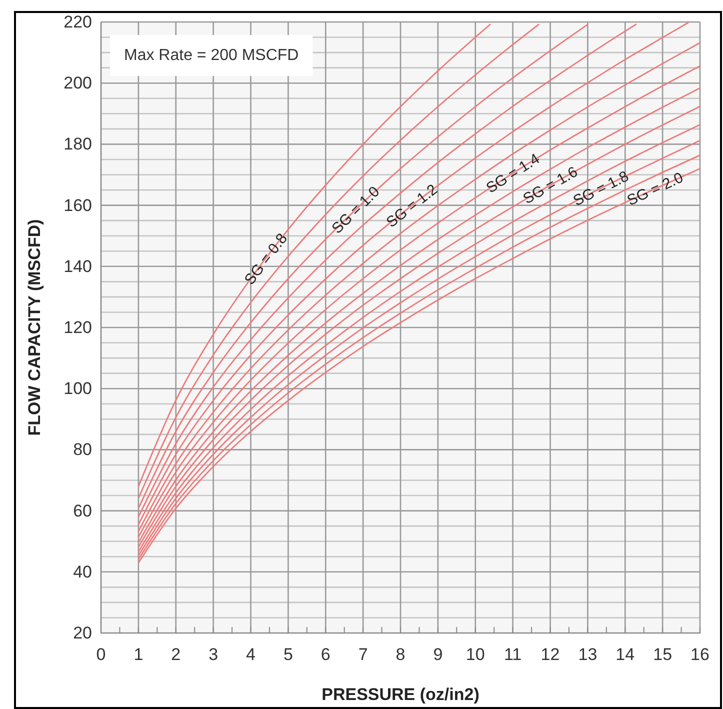 This screenshot has height=709, width=723. Describe the element at coordinates (78, 388) in the screenshot. I see `y-tick-label: 100` at that location.